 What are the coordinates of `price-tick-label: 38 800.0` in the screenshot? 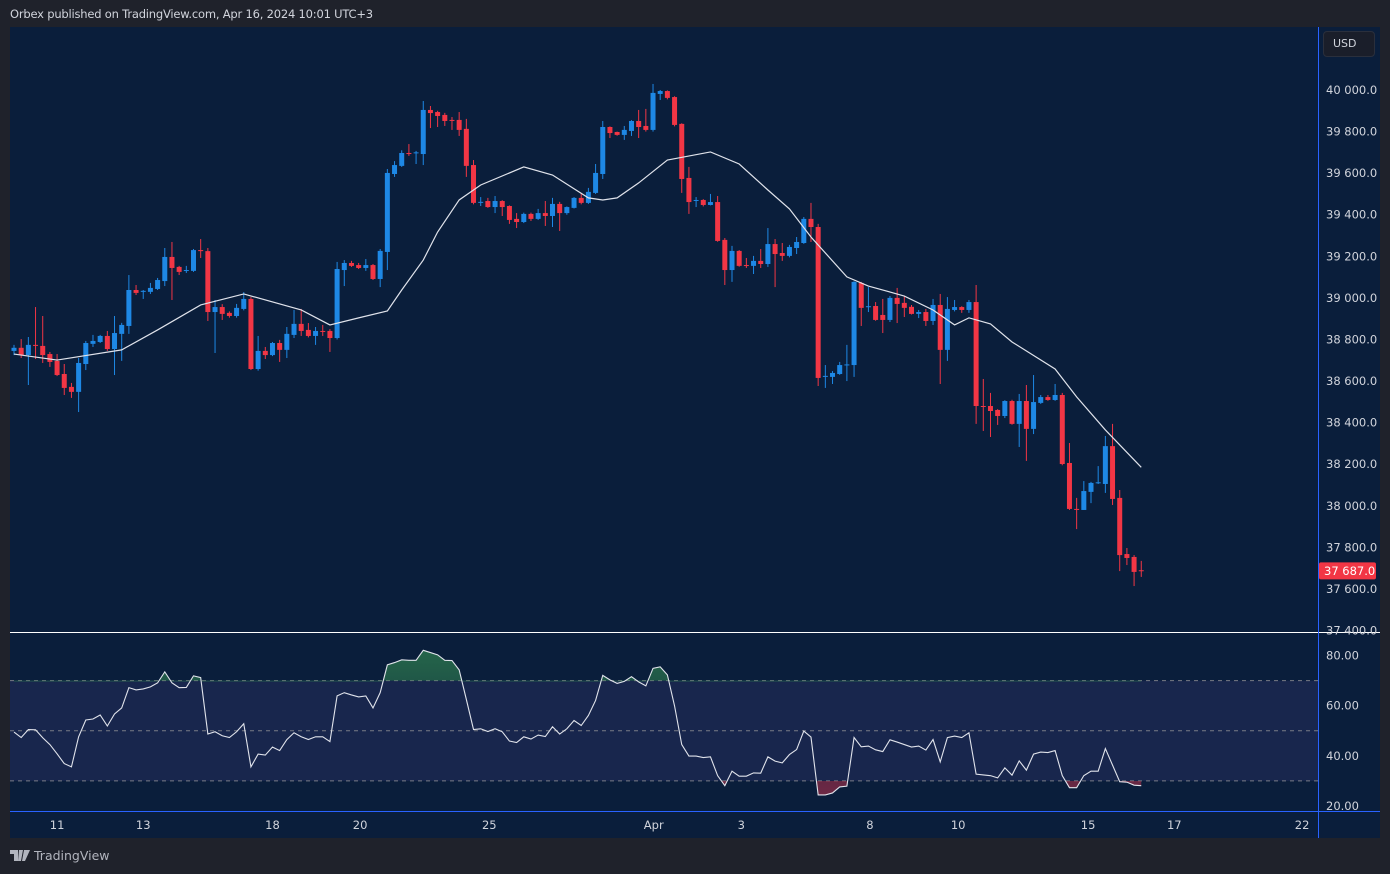 It's located at (1351, 339).